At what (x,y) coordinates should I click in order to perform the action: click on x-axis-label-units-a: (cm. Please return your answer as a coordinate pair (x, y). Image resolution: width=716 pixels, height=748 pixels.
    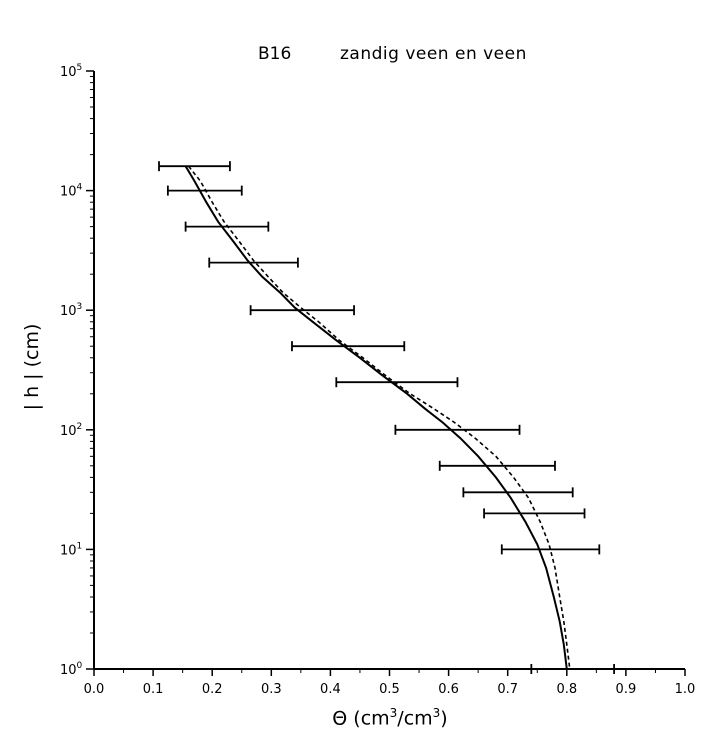
    Looking at the image, I should click on (371, 718).